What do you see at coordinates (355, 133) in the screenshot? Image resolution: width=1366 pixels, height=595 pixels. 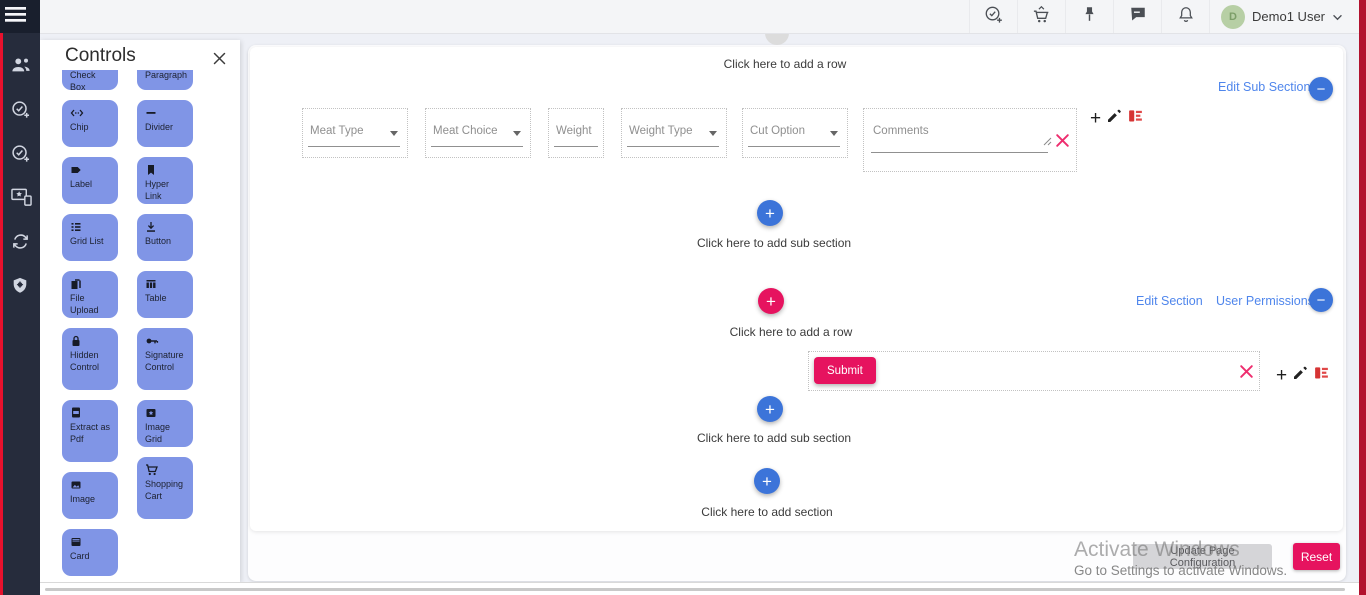 I see `field-meat-type: Meat Type` at bounding box center [355, 133].